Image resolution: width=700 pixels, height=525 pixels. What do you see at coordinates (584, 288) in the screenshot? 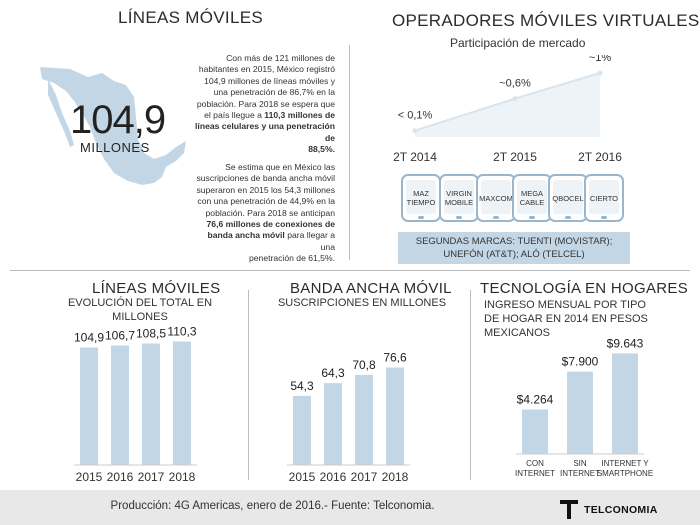
I see `chart-hogares-title: TECNOLOGÍA EN HOGARES` at bounding box center [584, 288].